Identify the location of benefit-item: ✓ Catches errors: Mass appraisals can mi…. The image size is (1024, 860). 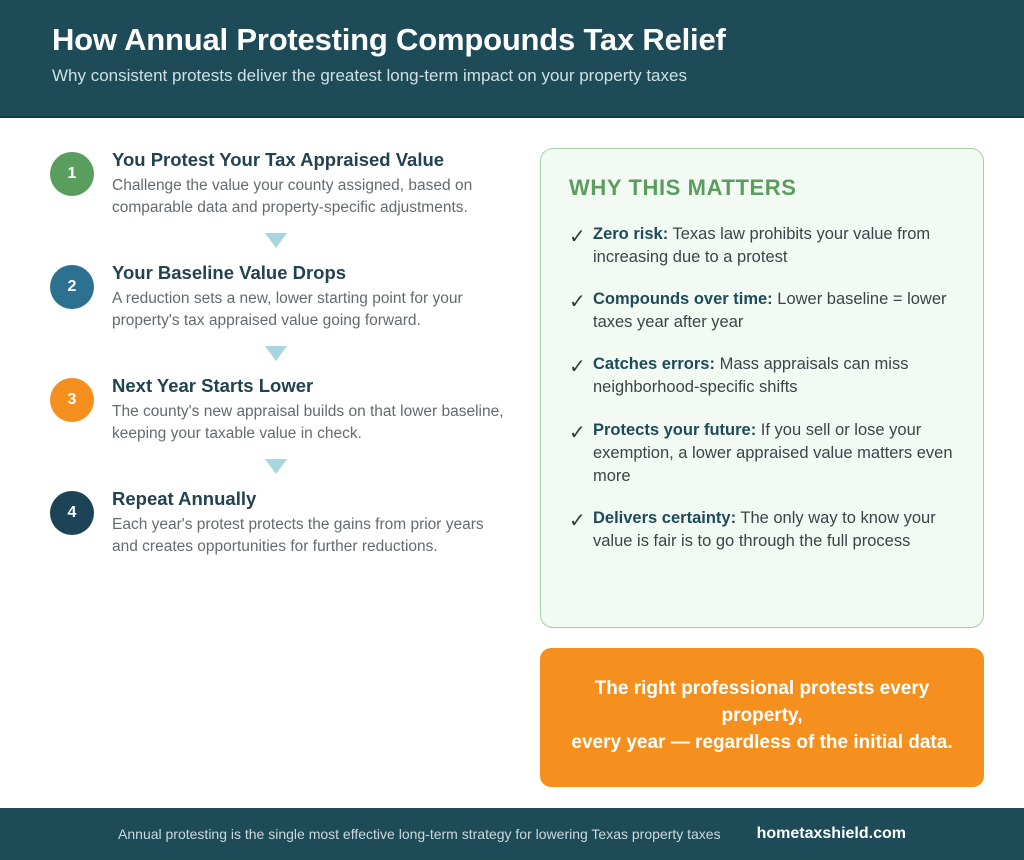
(761, 376).